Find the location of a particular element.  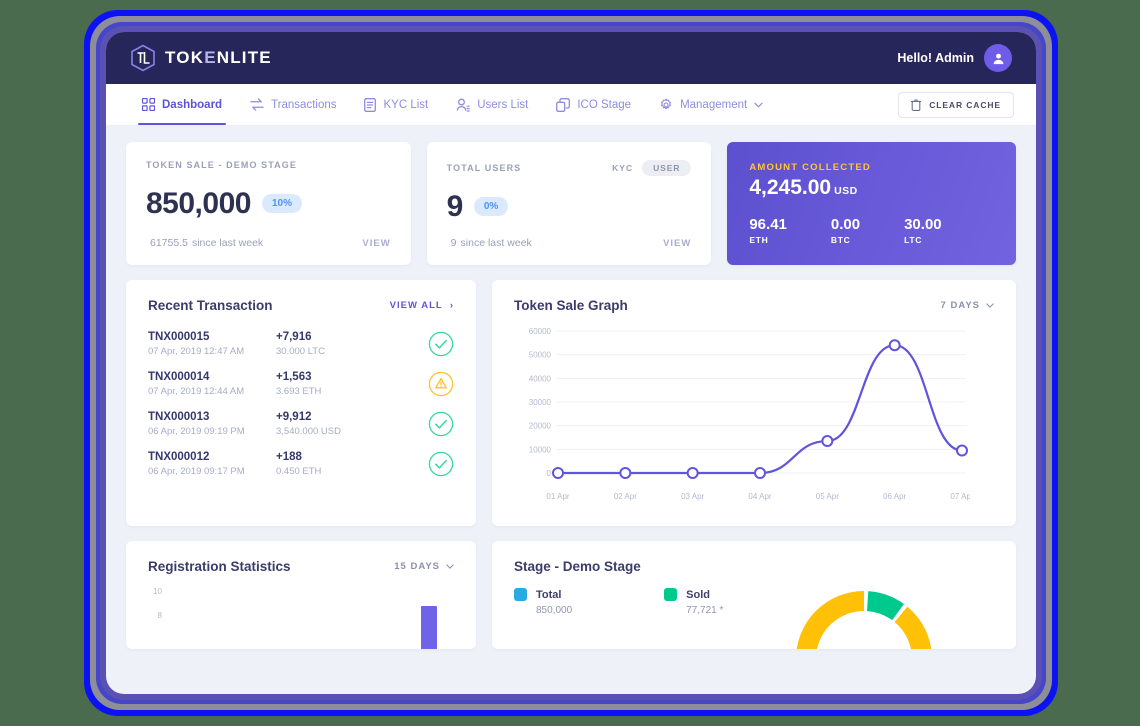

stat-delta: 61755.5 since last week is located at coordinates (204, 242).